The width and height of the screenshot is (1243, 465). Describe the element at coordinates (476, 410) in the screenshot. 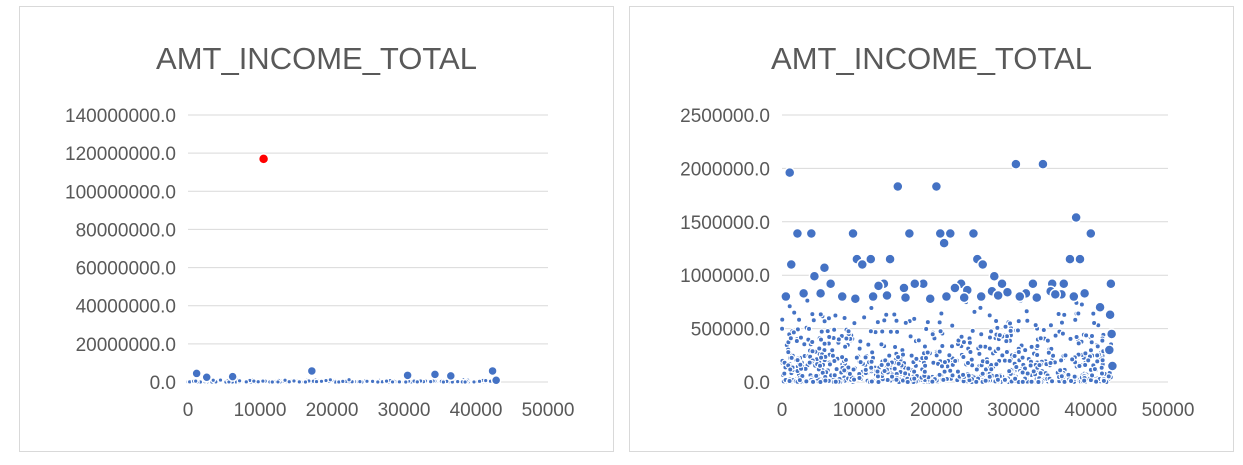

I see `x-tick-label: 40000` at that location.